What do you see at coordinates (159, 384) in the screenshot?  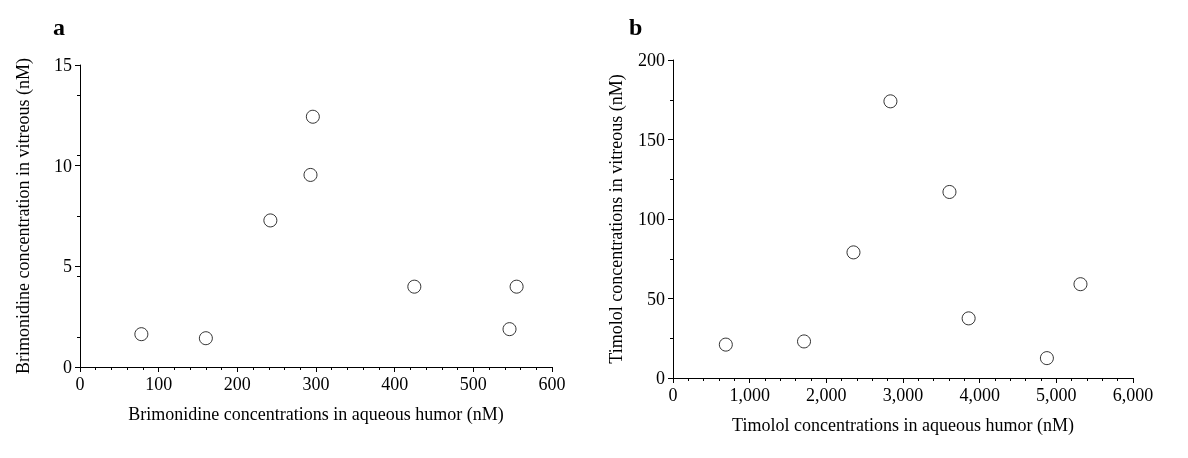 I see `x-tick-label: 100` at bounding box center [159, 384].